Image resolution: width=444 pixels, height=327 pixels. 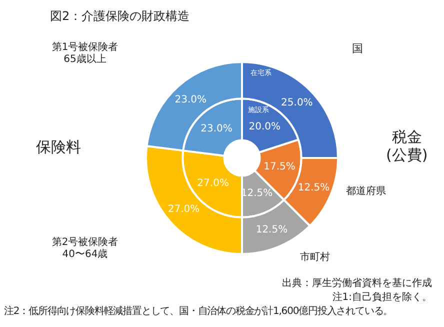 What do you see at coordinates (85, 54) in the screenshot?
I see `slice-label: 第1号被保険者 65歳以上` at bounding box center [85, 54].